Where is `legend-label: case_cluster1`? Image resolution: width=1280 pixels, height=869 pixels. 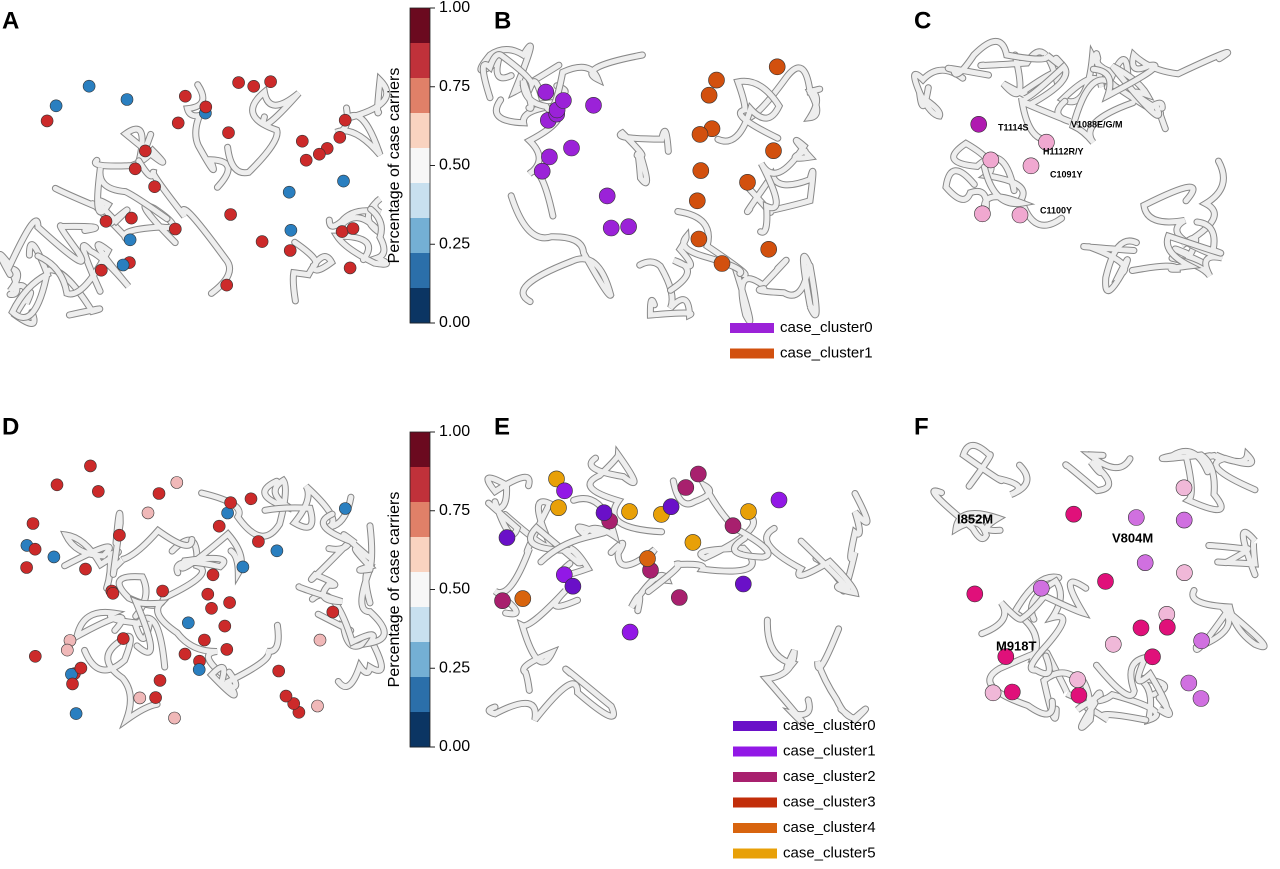 legend-label: case_cluster1 is located at coordinates (826, 352).